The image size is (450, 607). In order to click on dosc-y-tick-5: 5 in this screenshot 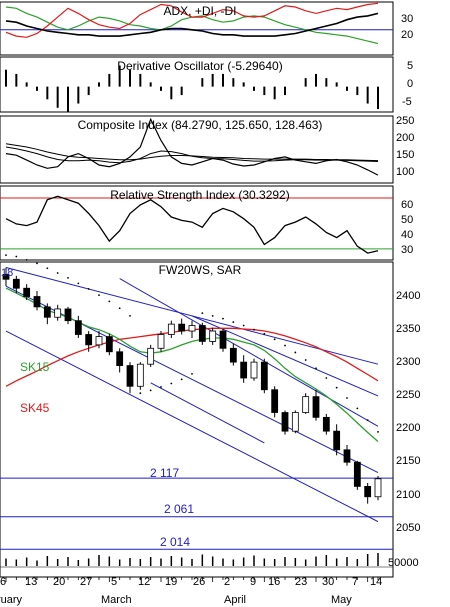, I will do `click(410, 66)`.